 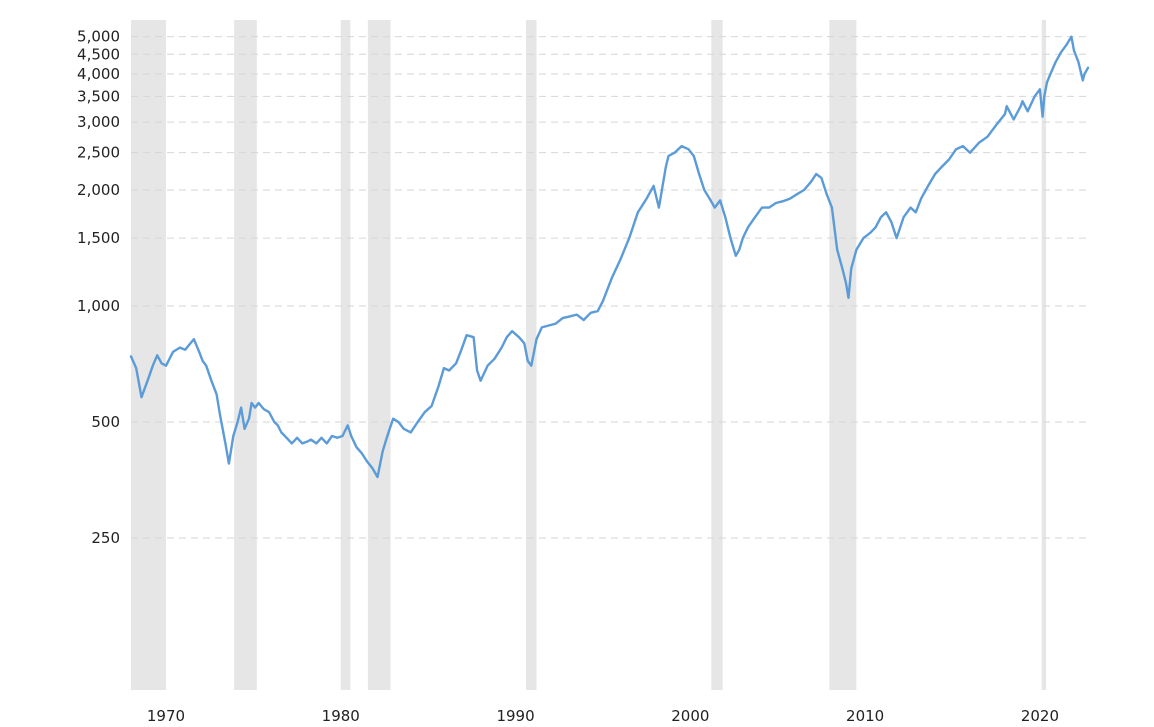 I want to click on x-axis-labels: 1970 1980 1990 2000 2010 2020, so click(x=603, y=716).